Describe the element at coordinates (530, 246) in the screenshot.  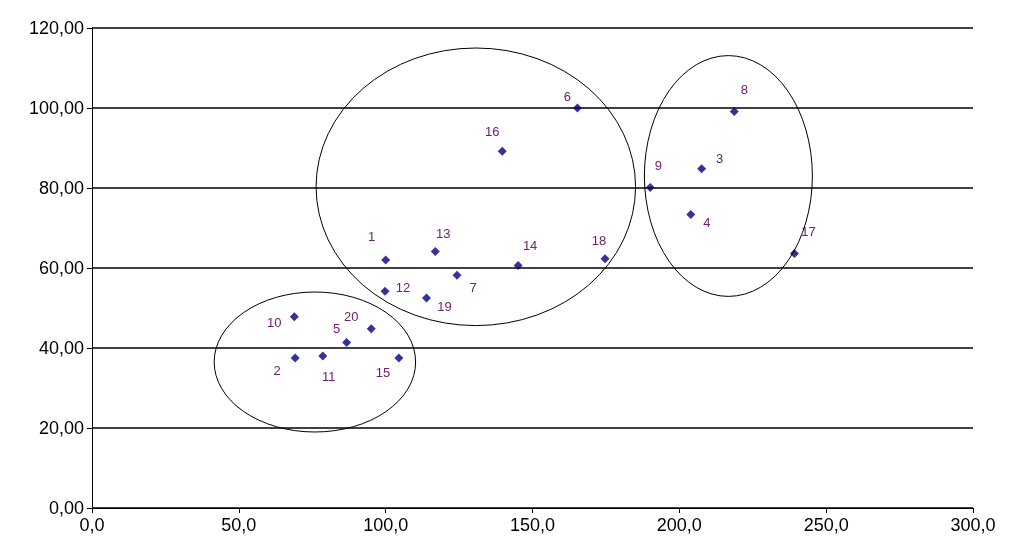
I see `annotation: 14` at that location.